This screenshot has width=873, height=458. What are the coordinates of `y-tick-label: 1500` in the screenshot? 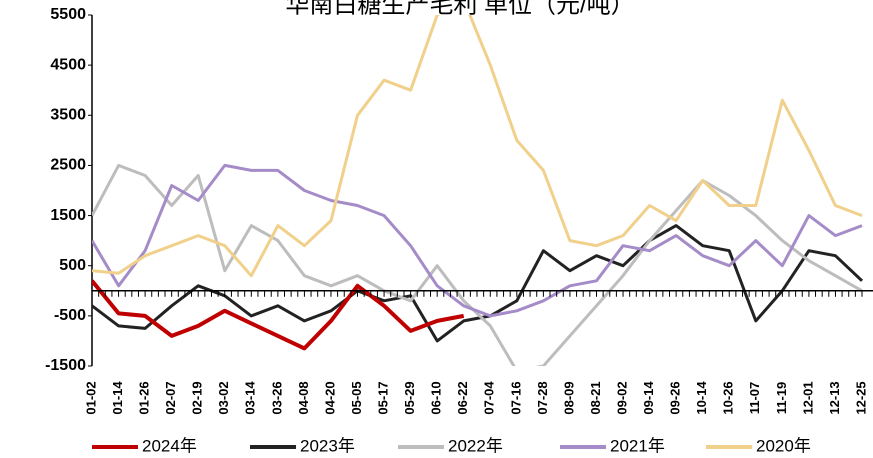 It's located at (68, 215).